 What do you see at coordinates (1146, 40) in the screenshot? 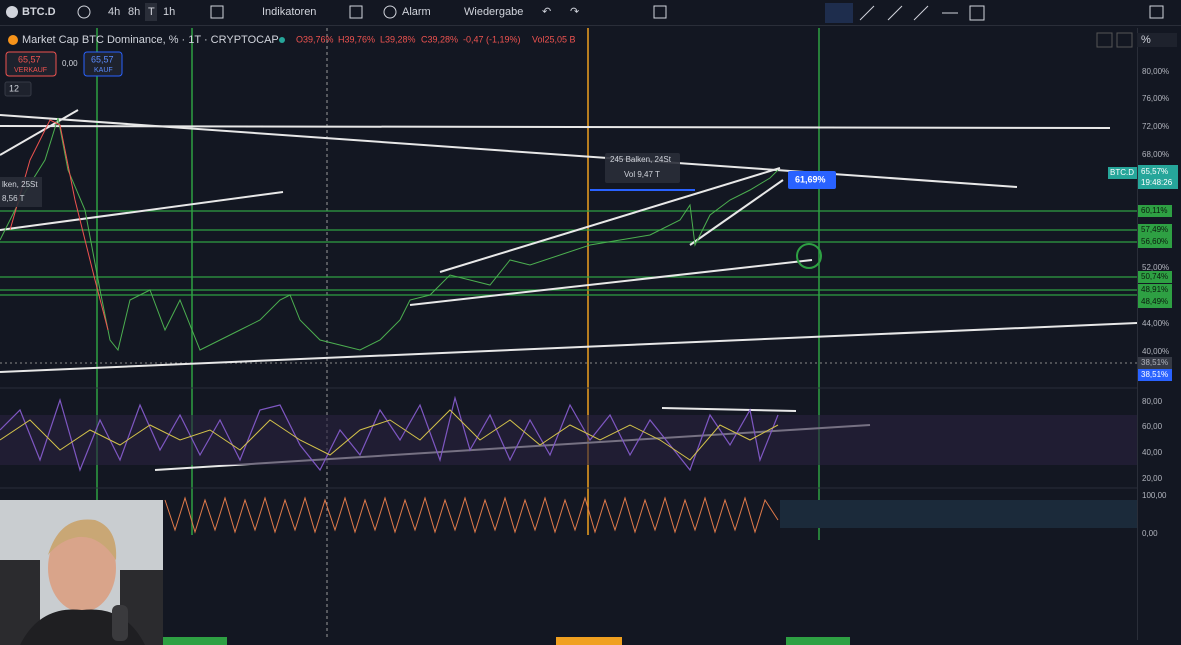
I see `scale-mode: %` at bounding box center [1146, 40].